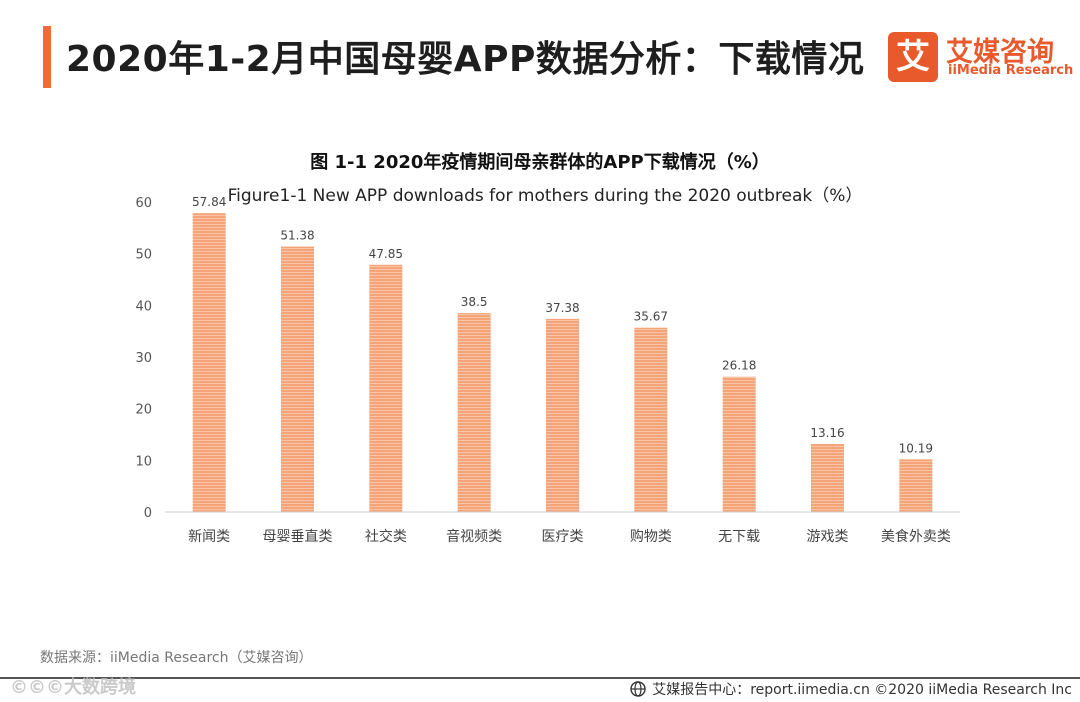 This screenshot has height=702, width=1080. What do you see at coordinates (916, 448) in the screenshot?
I see `bar-value-label: 10.19` at bounding box center [916, 448].